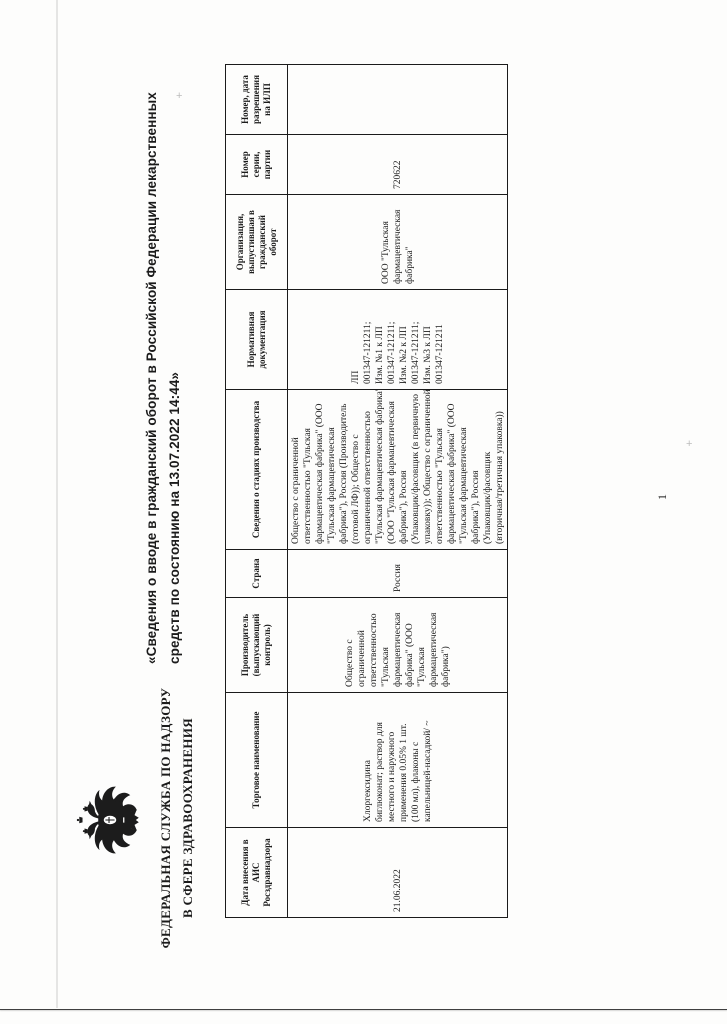 The image size is (727, 1024). What do you see at coordinates (257, 164) in the screenshot?
I see `header-cell-batch-number: Номер серии, партии` at bounding box center [257, 164].